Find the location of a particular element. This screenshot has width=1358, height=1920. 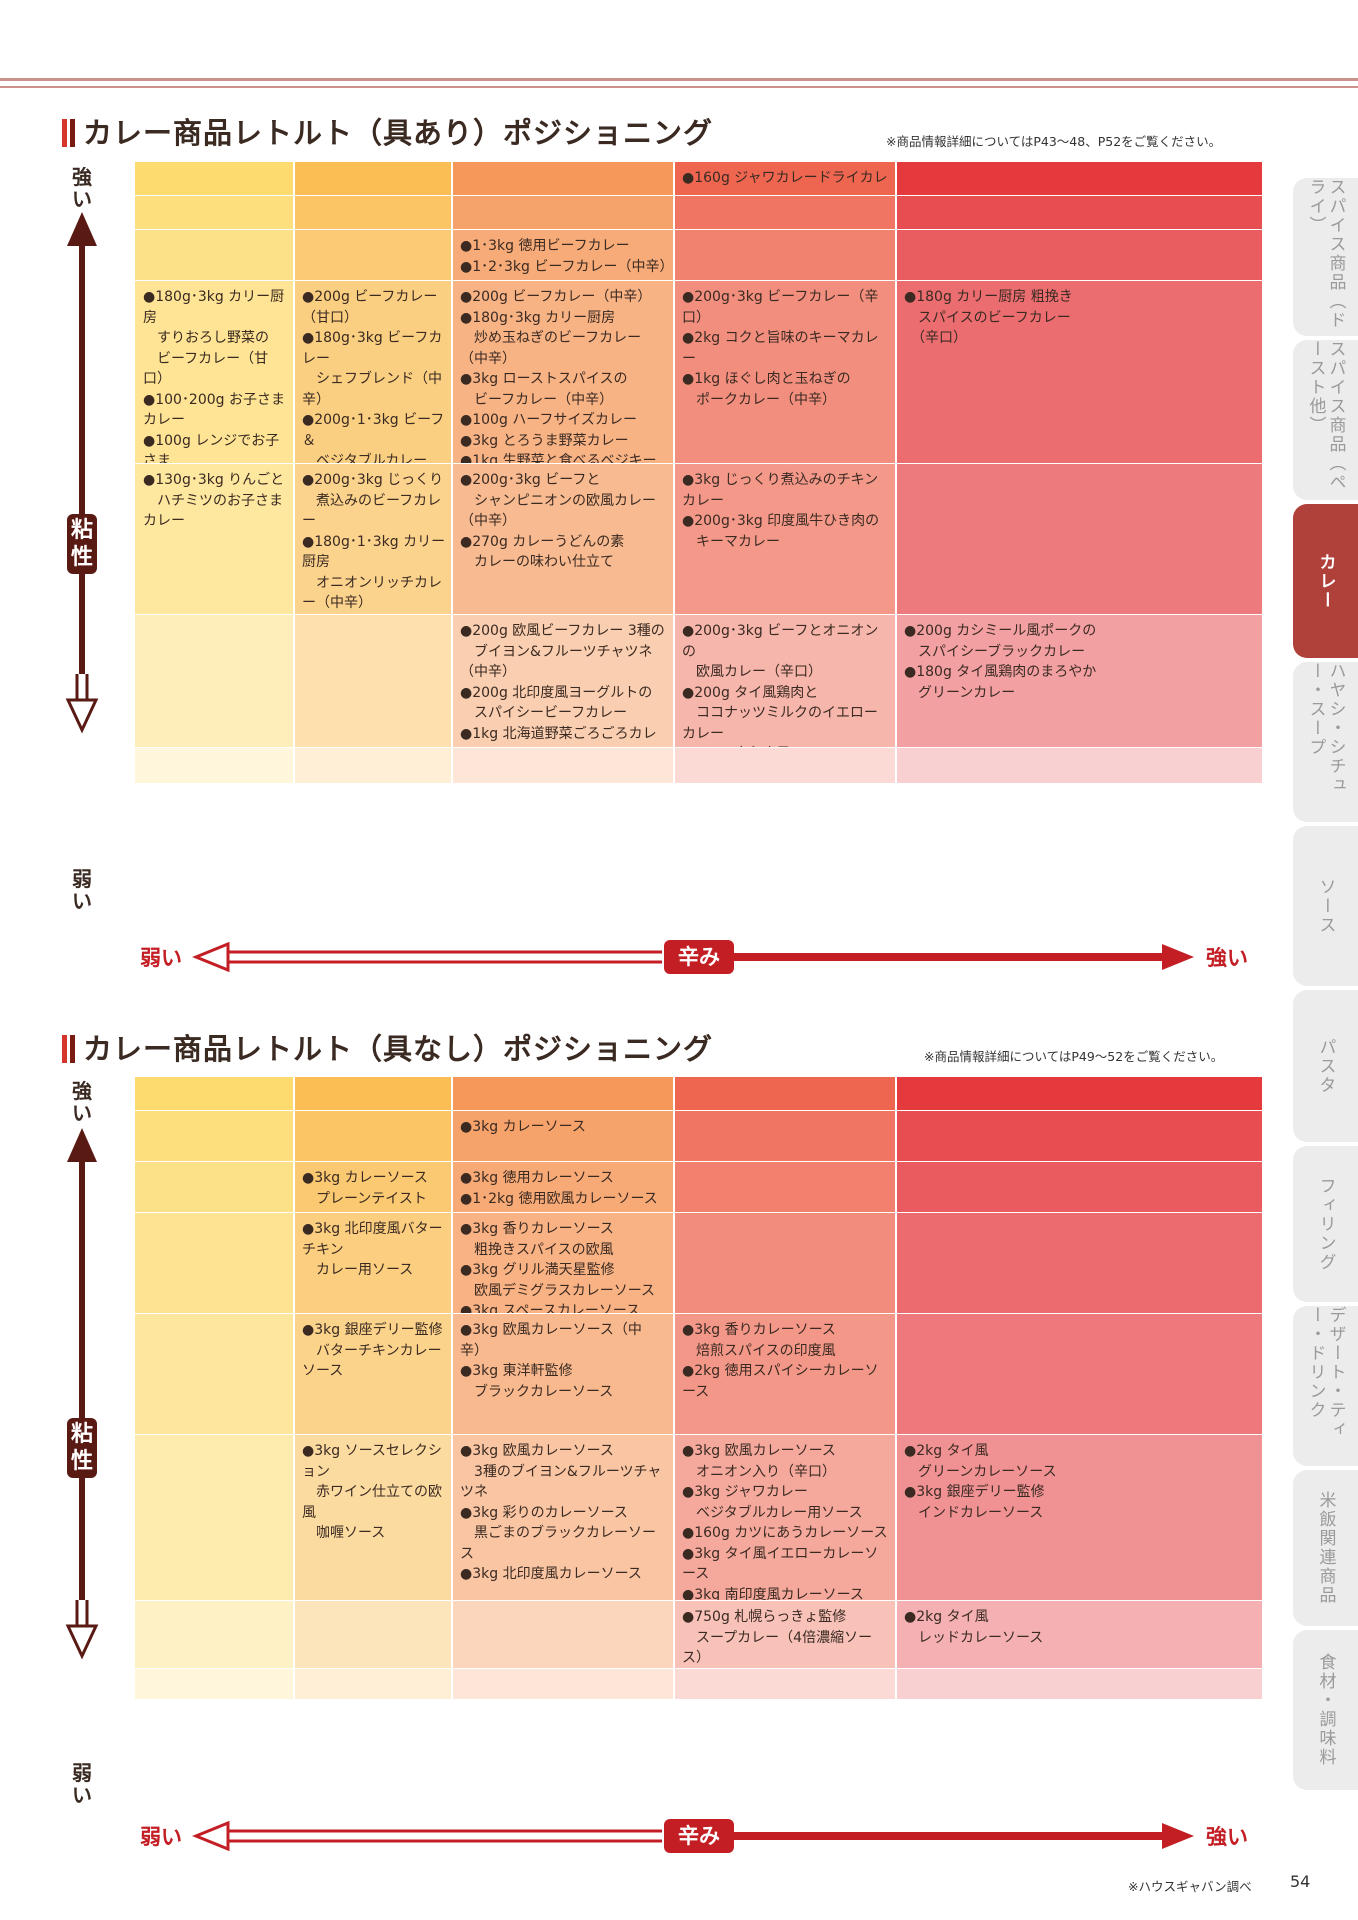

side-tab: 食材・調味料 is located at coordinates (1325, 1710).